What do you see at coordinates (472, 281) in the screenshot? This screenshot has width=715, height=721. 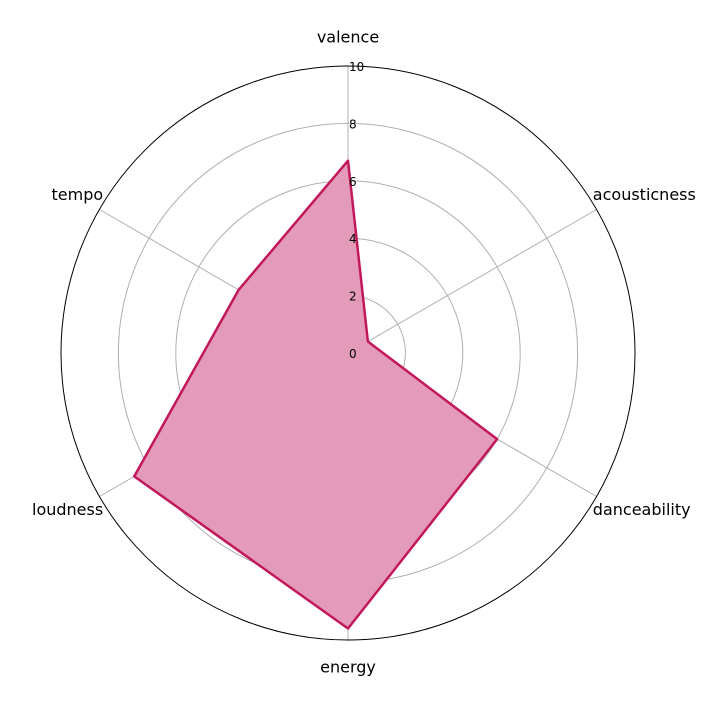 I see `spoke-acousticness` at bounding box center [472, 281].